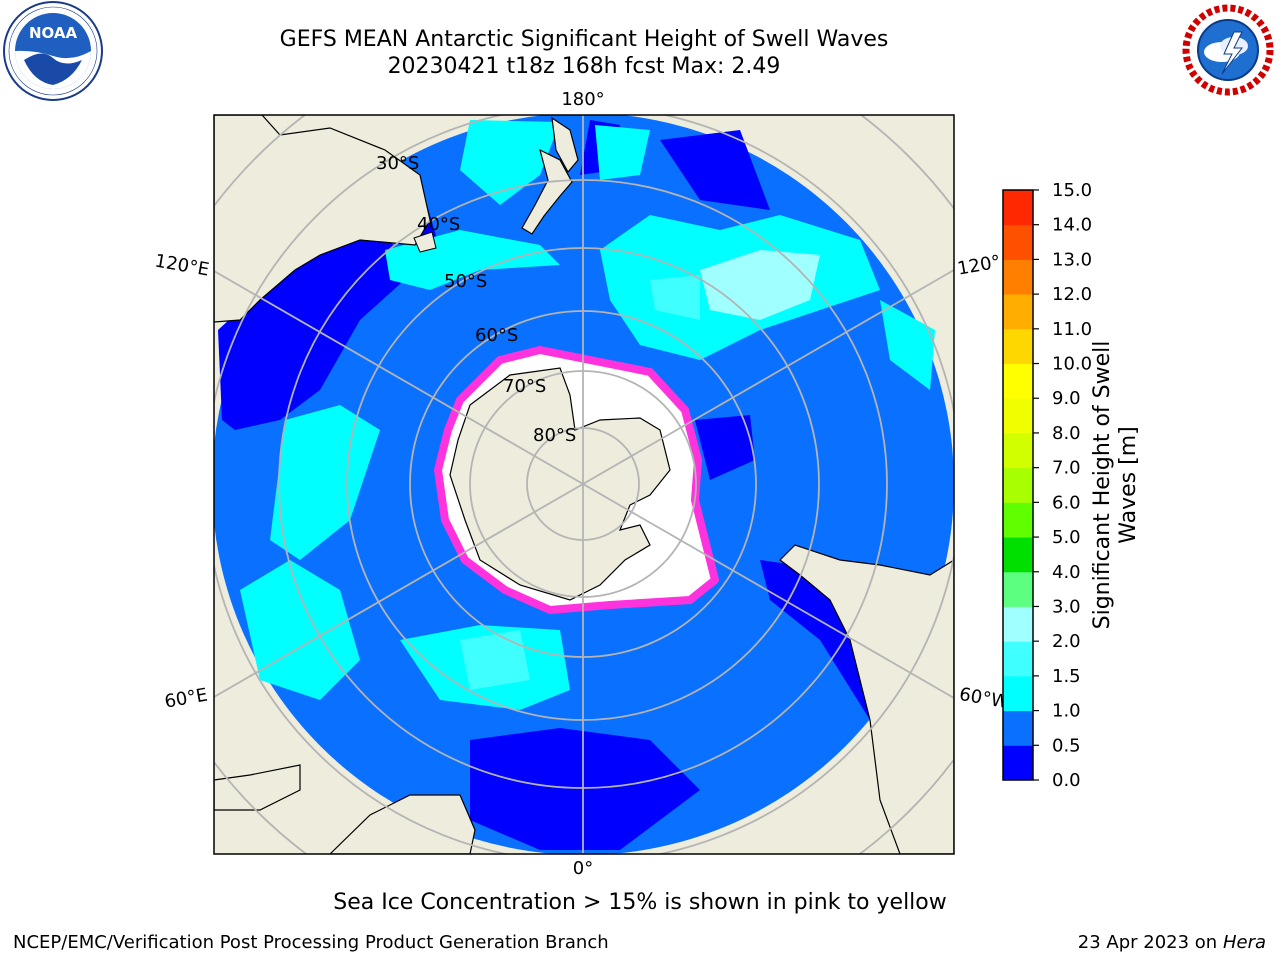 The image size is (1280, 960). Describe the element at coordinates (1128, 485) in the screenshot. I see `colorbar-title-line-2: Waves [m]` at that location.